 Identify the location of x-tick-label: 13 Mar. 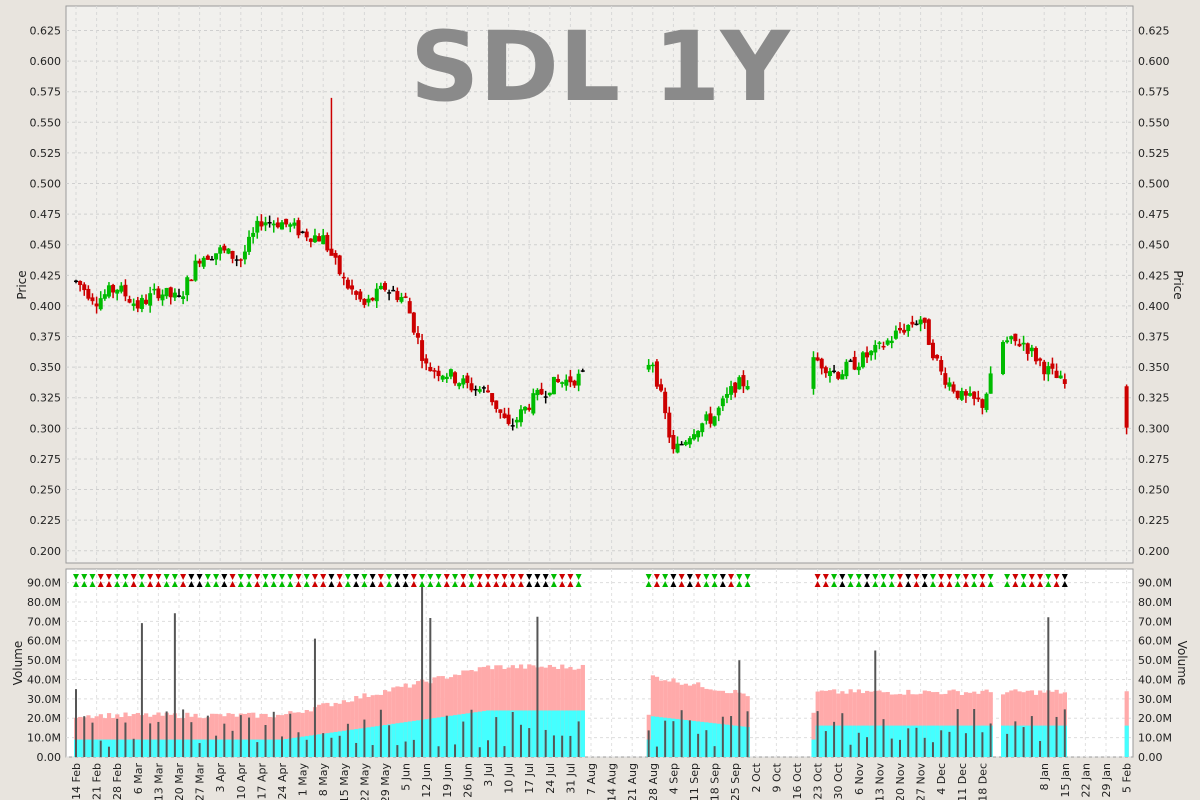
(158, 781).